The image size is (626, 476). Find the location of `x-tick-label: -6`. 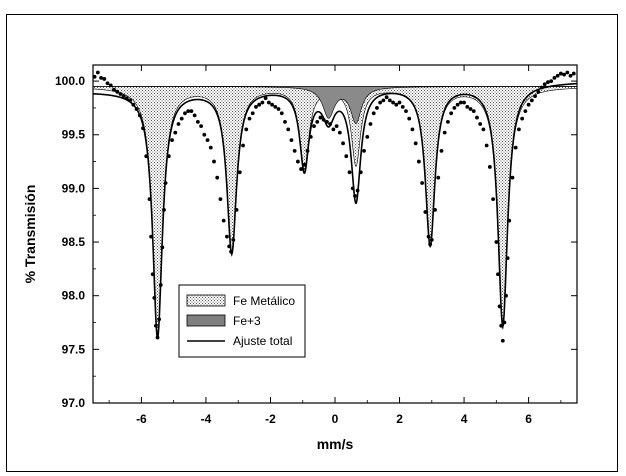

x-tick-label: -6 is located at coordinates (141, 419).